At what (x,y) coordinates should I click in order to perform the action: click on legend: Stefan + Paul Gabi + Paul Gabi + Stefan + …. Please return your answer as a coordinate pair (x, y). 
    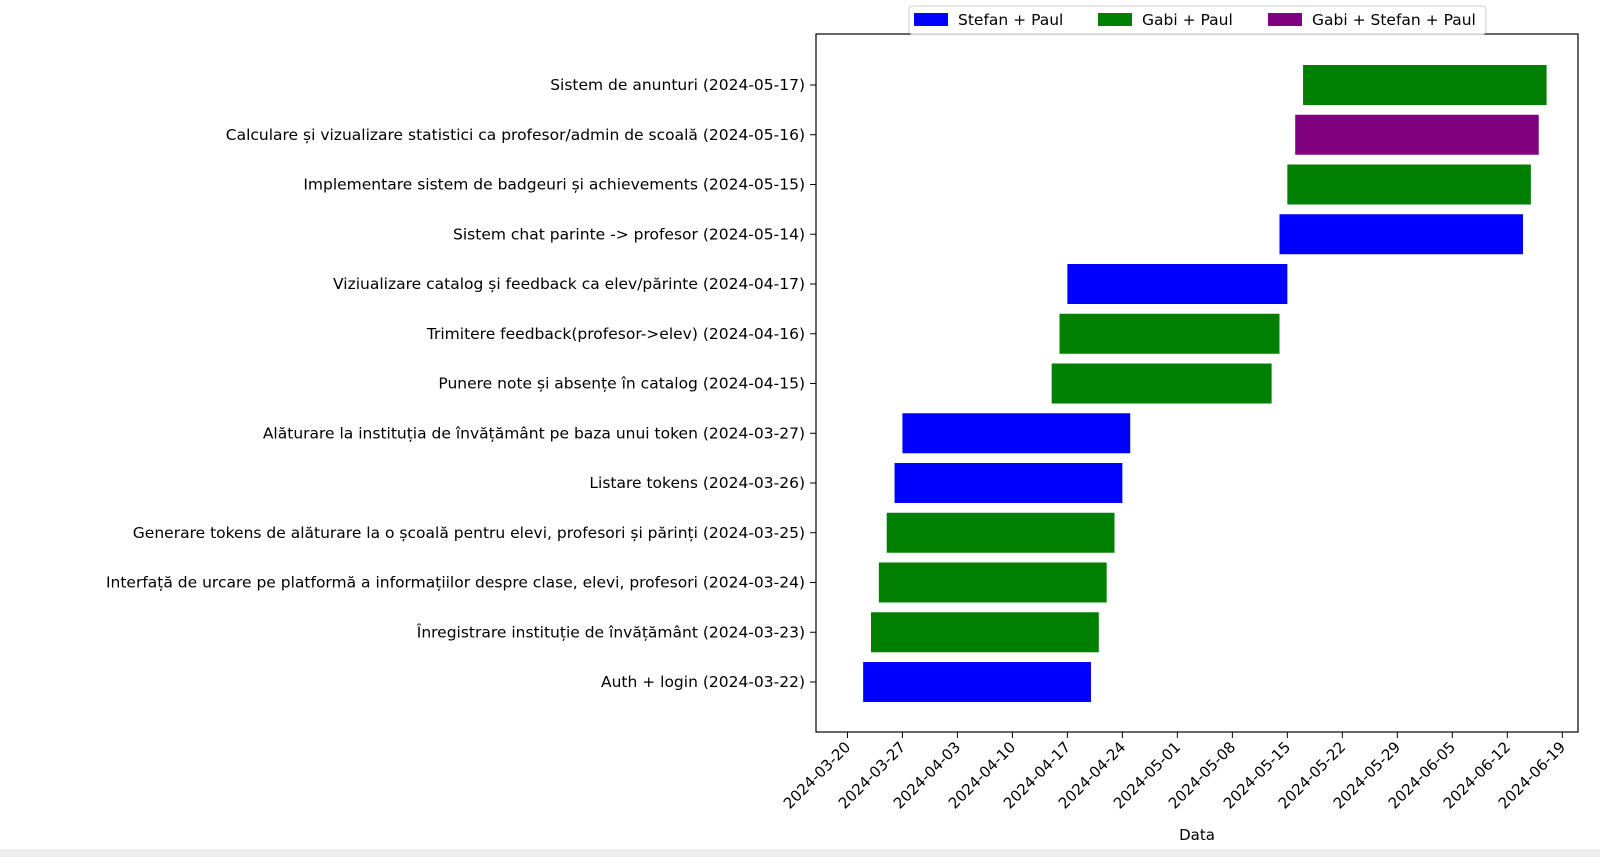
    Looking at the image, I should click on (1197, 20).